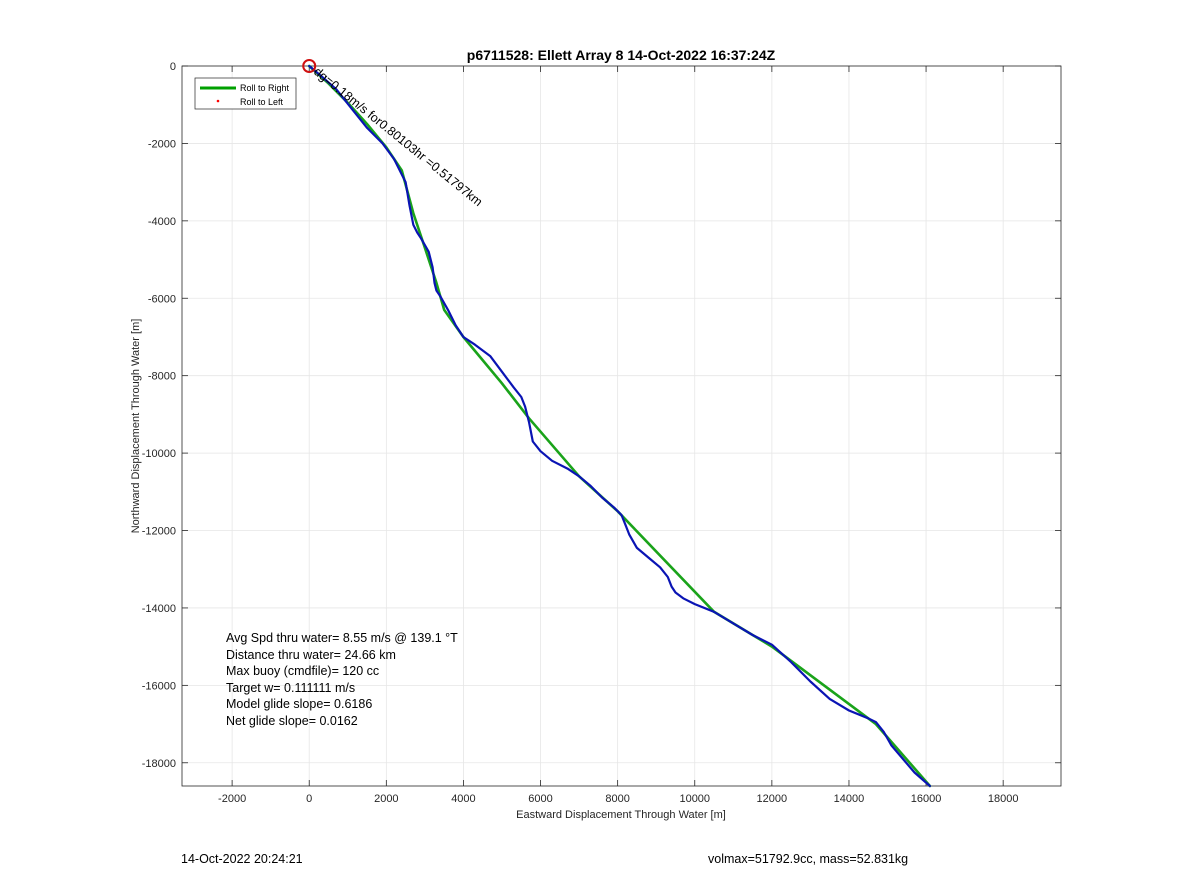  I want to click on x-axis-title: Eastward Displacement Through Water [m], so click(621, 815).